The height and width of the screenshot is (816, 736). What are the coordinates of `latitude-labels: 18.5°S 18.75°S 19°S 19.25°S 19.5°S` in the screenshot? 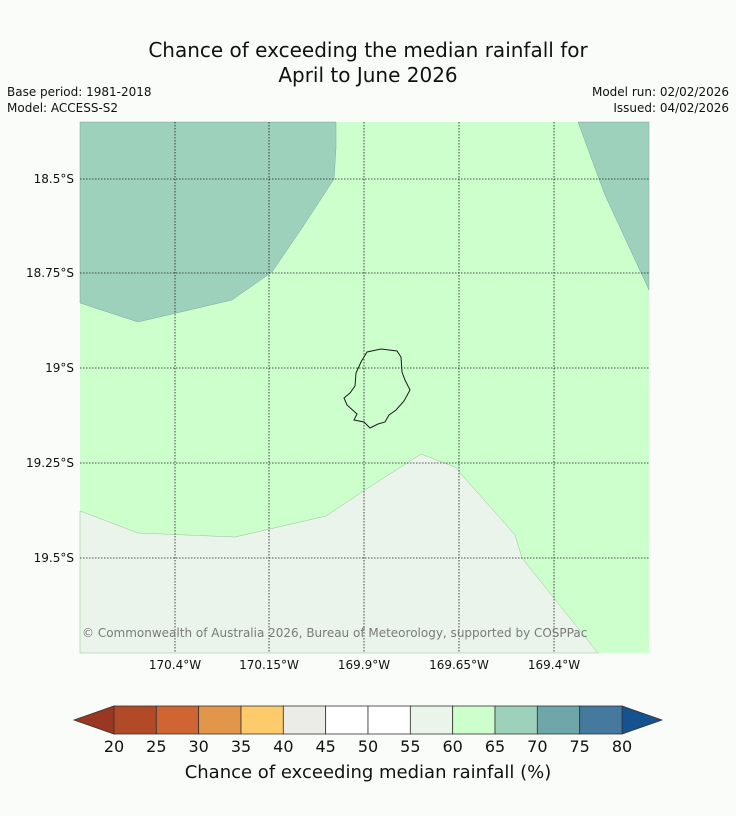 It's located at (50, 368).